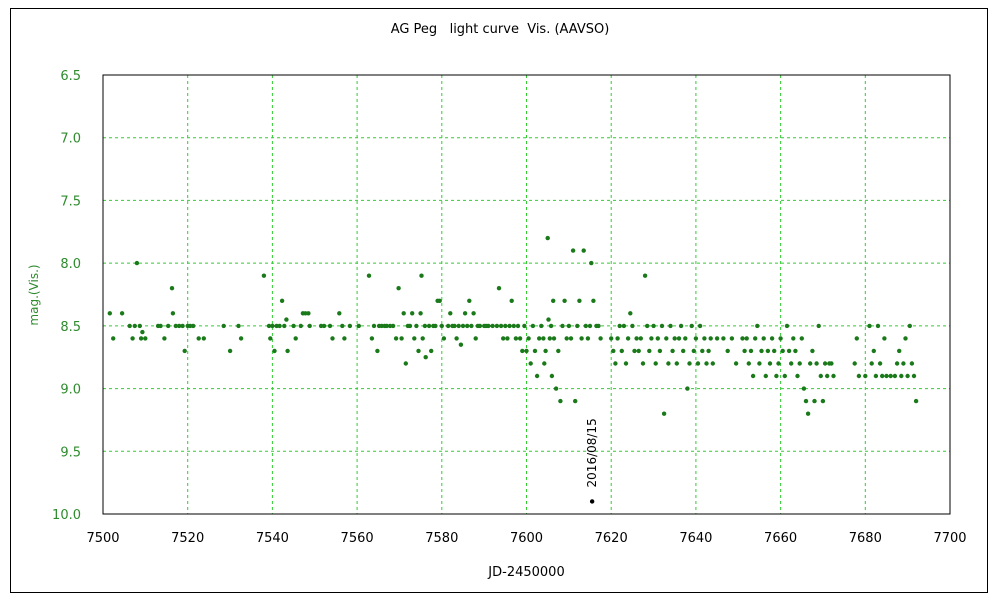  I want to click on x-tick-label: 7640, so click(695, 538).